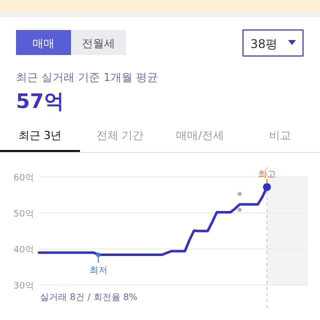  Describe the element at coordinates (89, 298) in the screenshot. I see `text: 실거래 8건 / 회전율 8%` at that location.